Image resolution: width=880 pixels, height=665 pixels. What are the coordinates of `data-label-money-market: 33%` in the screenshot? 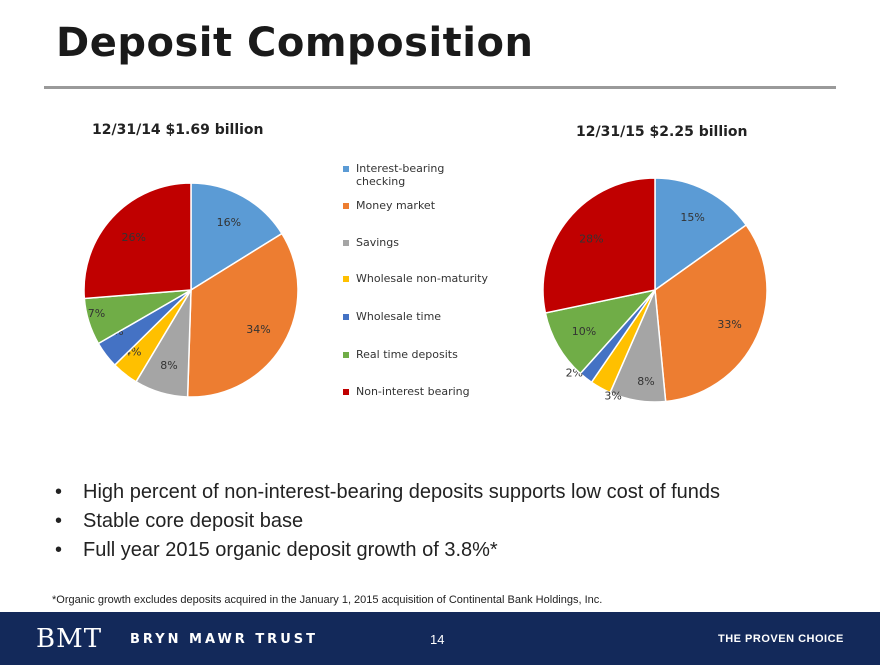 It's located at (729, 324).